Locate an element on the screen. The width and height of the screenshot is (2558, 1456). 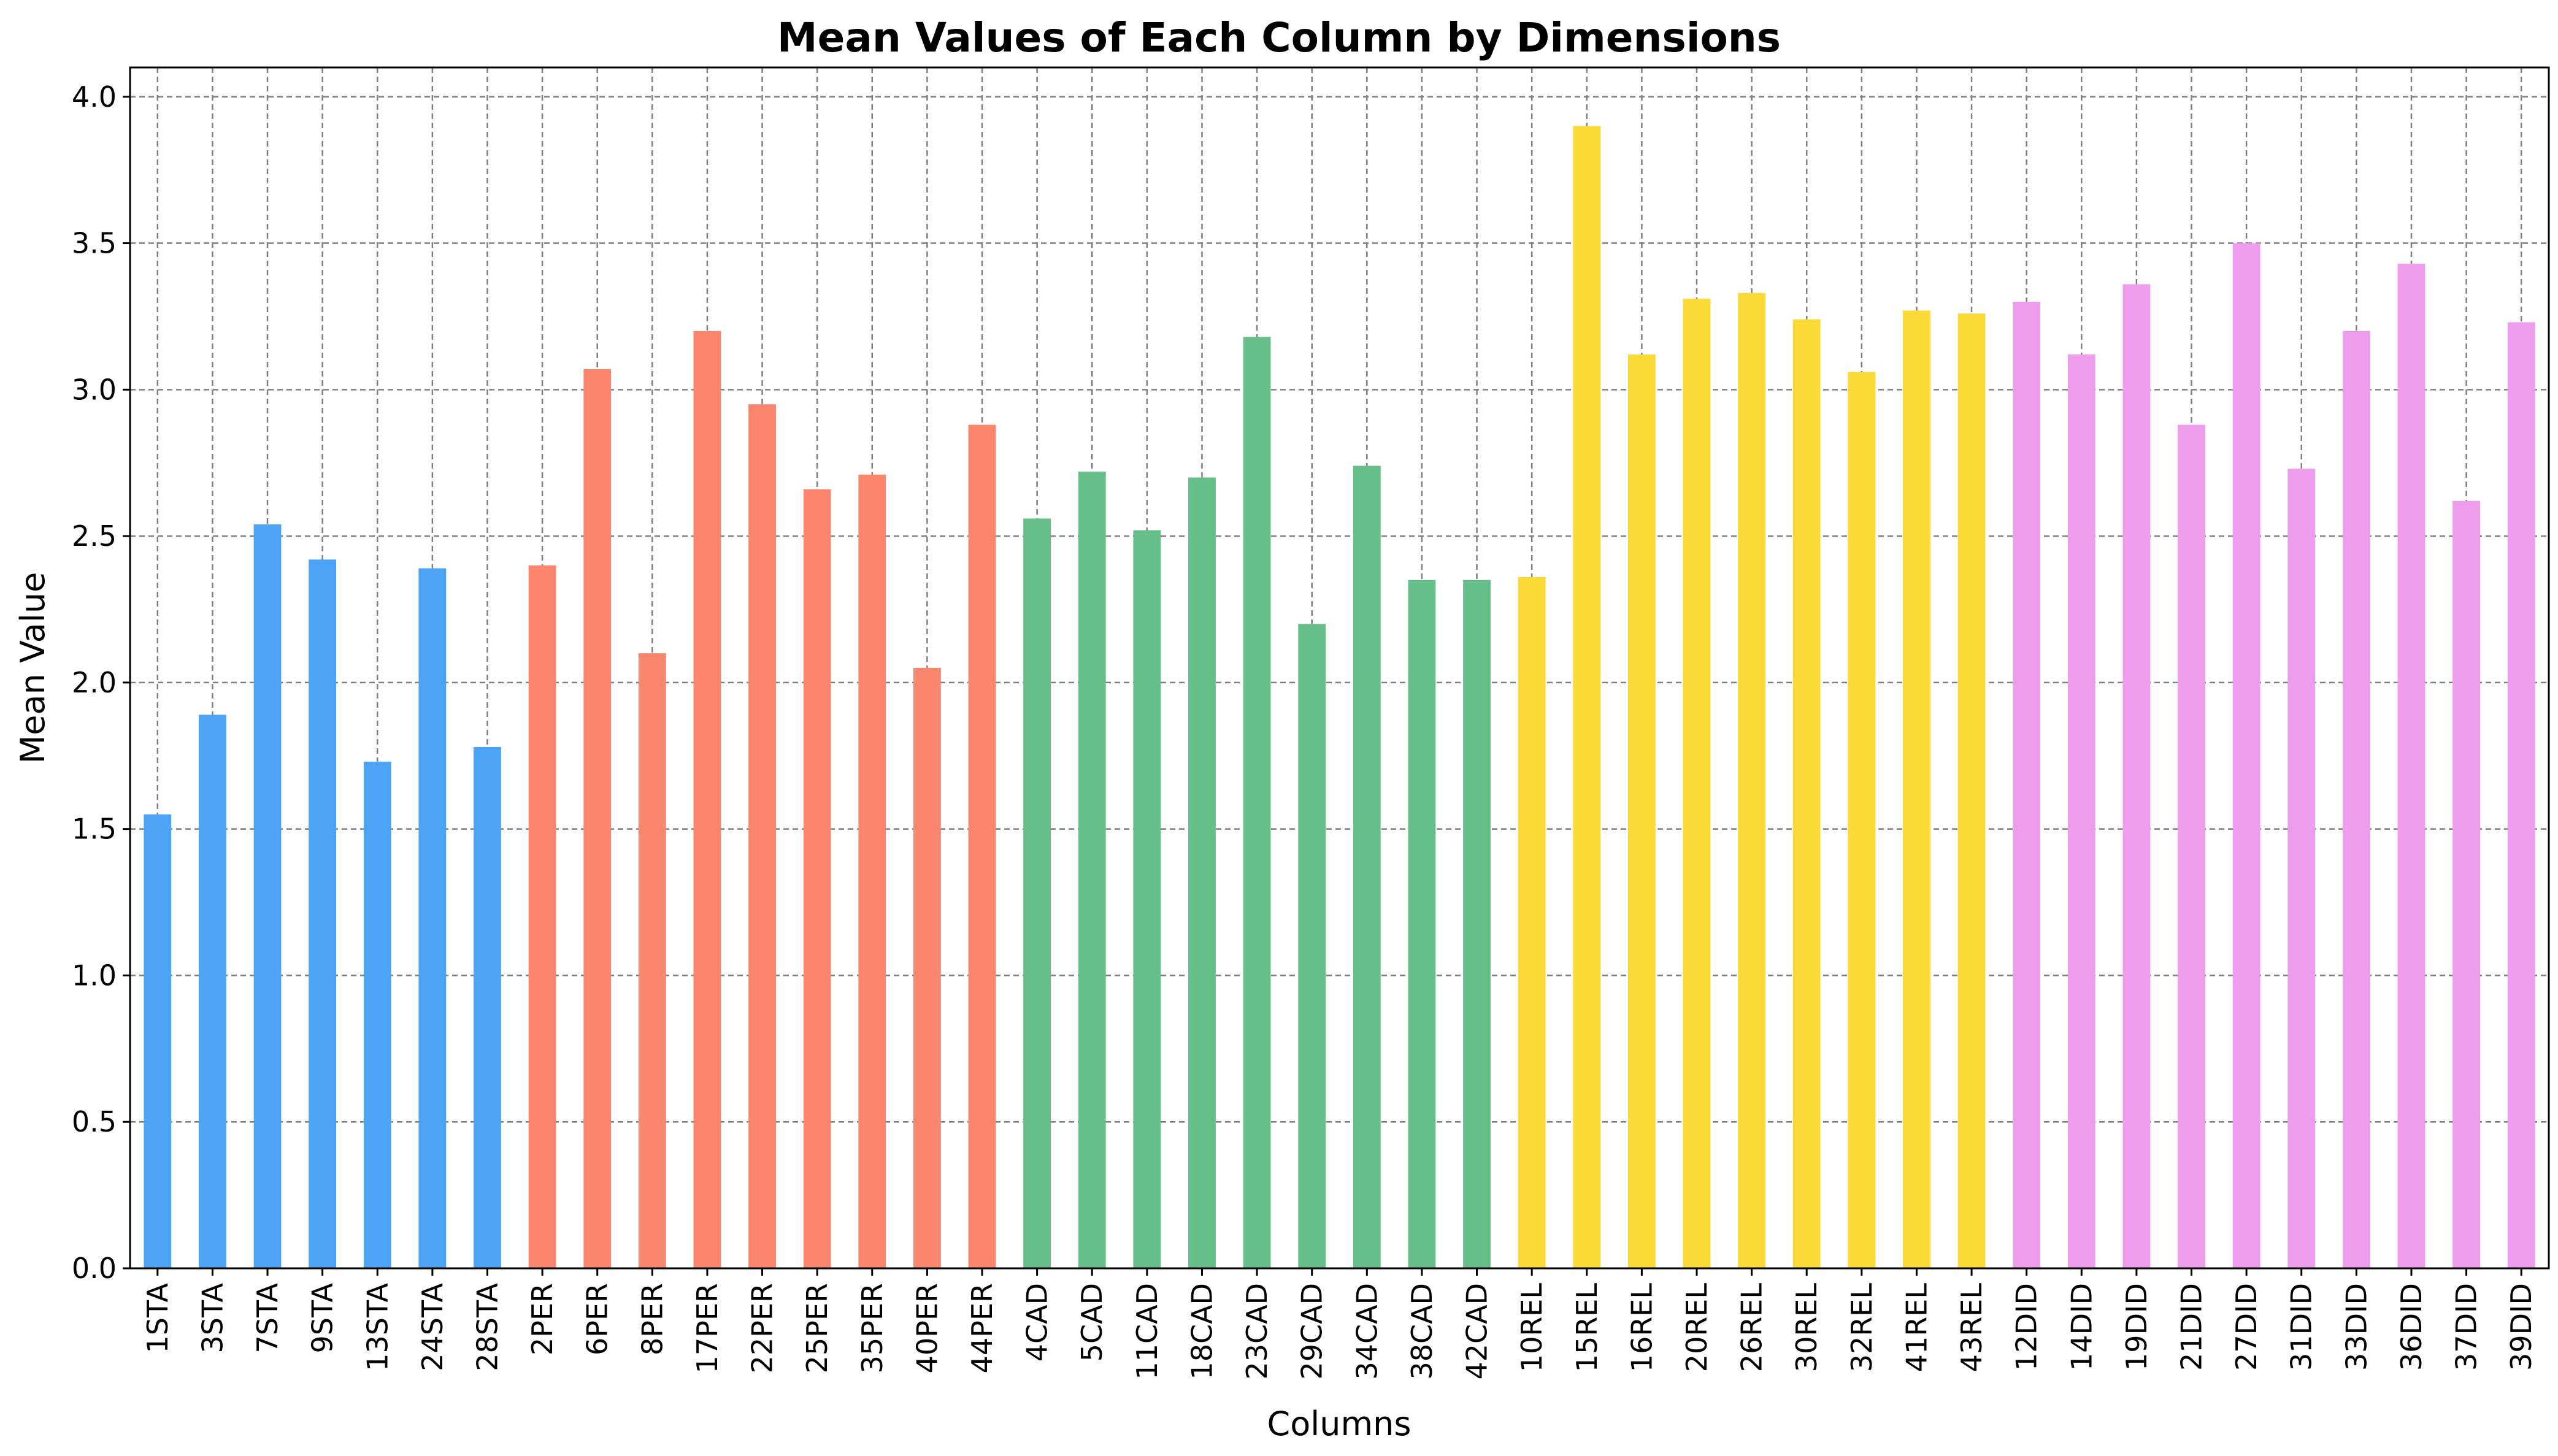
x-tick-label: 29CAD is located at coordinates (1313, 1331).